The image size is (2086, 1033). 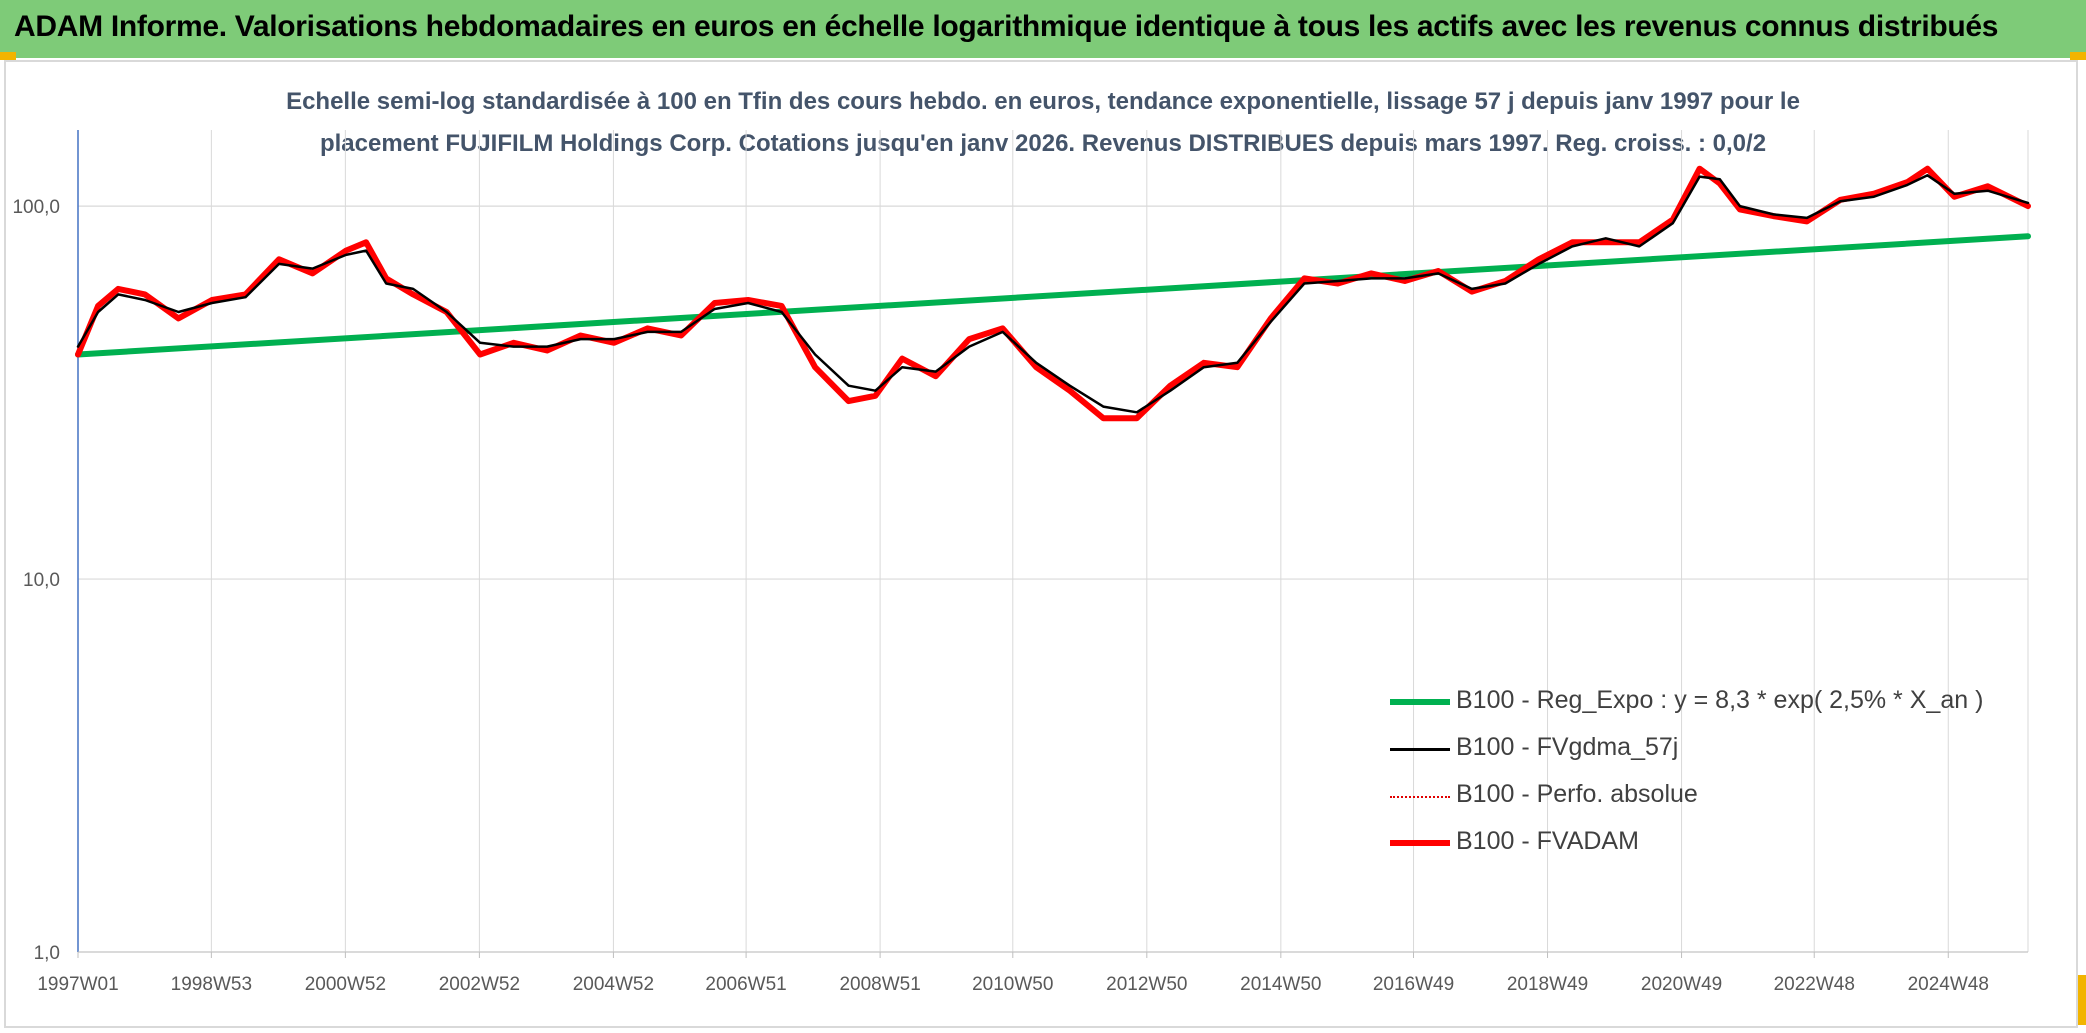 I want to click on x-tick-label: 2012W50, so click(x=1146, y=984).